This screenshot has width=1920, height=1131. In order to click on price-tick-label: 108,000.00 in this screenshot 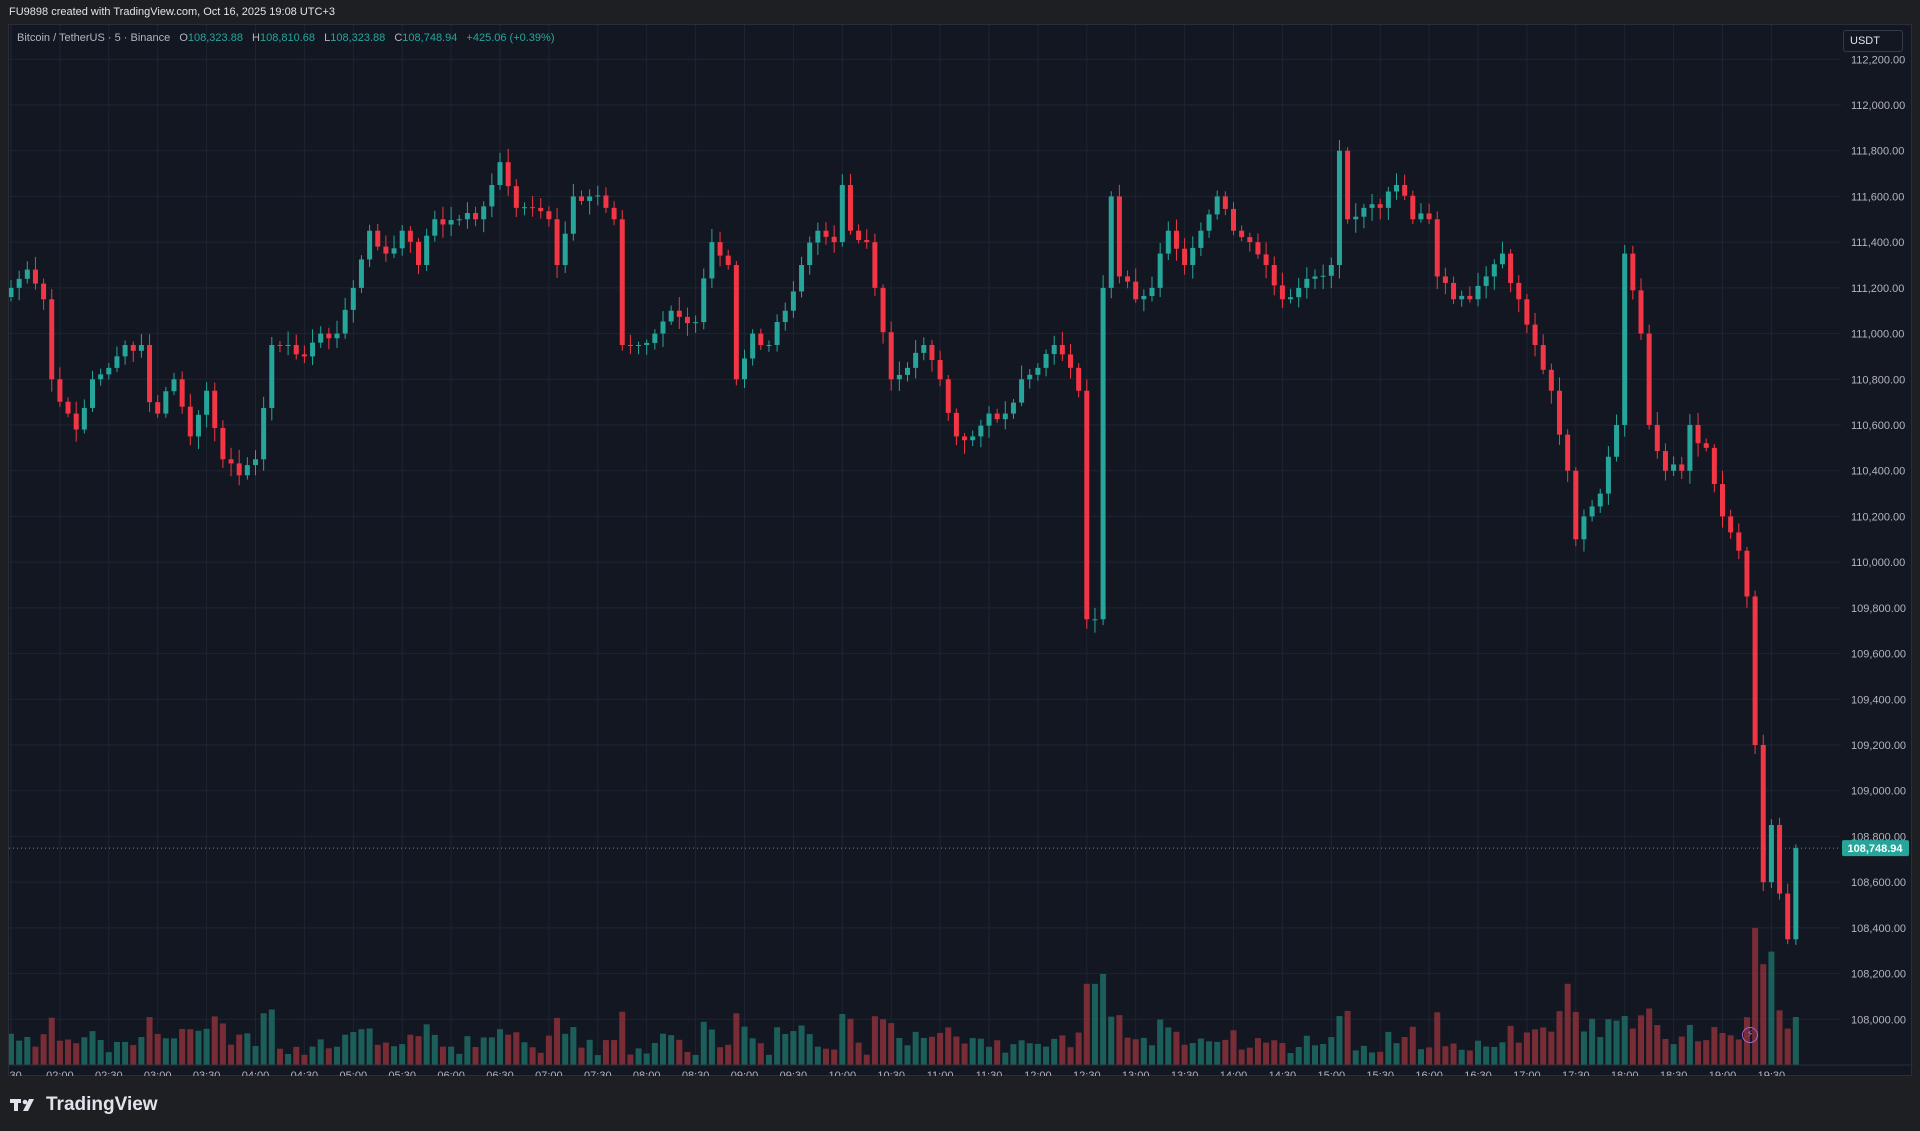, I will do `click(1878, 1020)`.